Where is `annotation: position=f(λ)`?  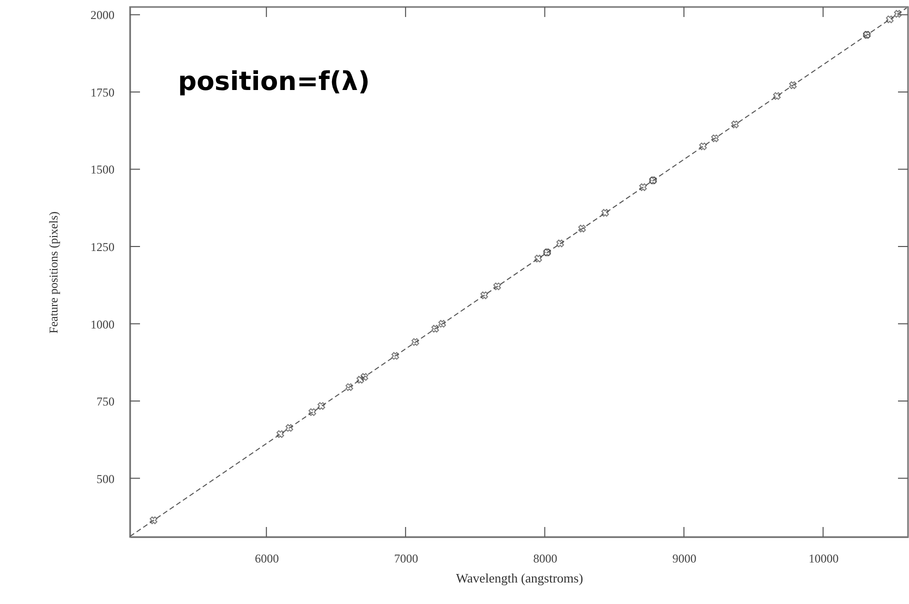
annotation: position=f(λ) is located at coordinates (274, 82).